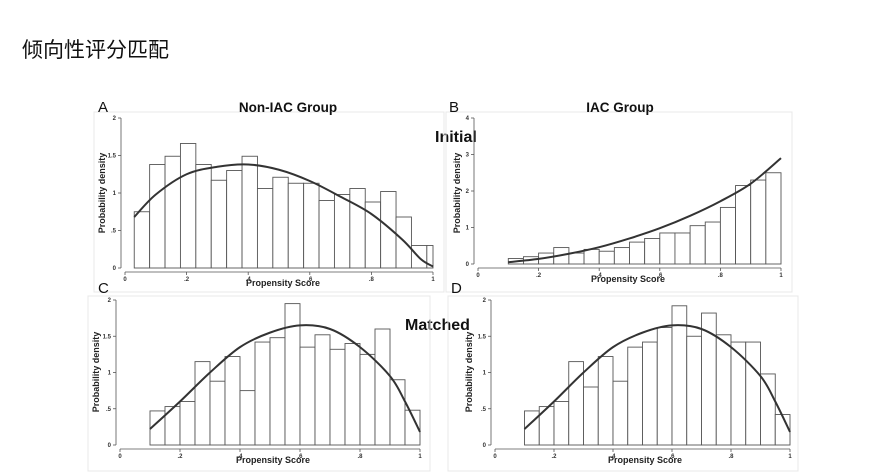 This screenshot has height=475, width=888. What do you see at coordinates (180, 457) in the screenshot?
I see `panel-c-x-tick-label-2: .2` at bounding box center [180, 457].